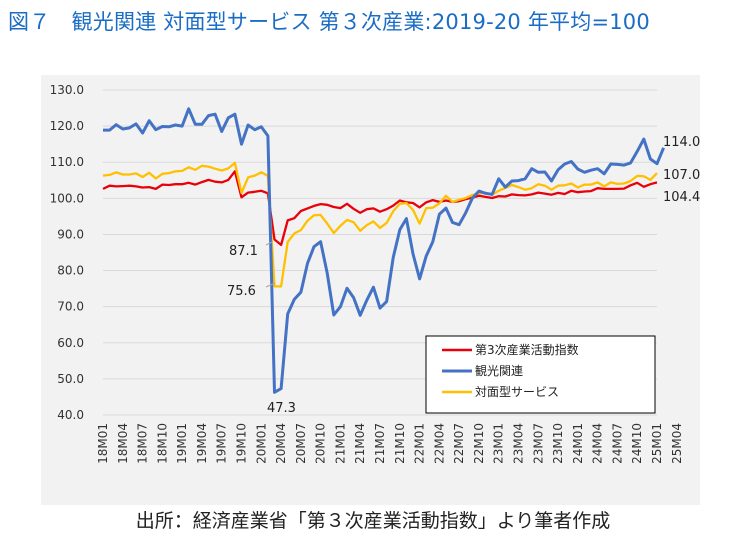  Describe the element at coordinates (558, 443) in the screenshot. I see `x-tick-label: 23M10` at that location.